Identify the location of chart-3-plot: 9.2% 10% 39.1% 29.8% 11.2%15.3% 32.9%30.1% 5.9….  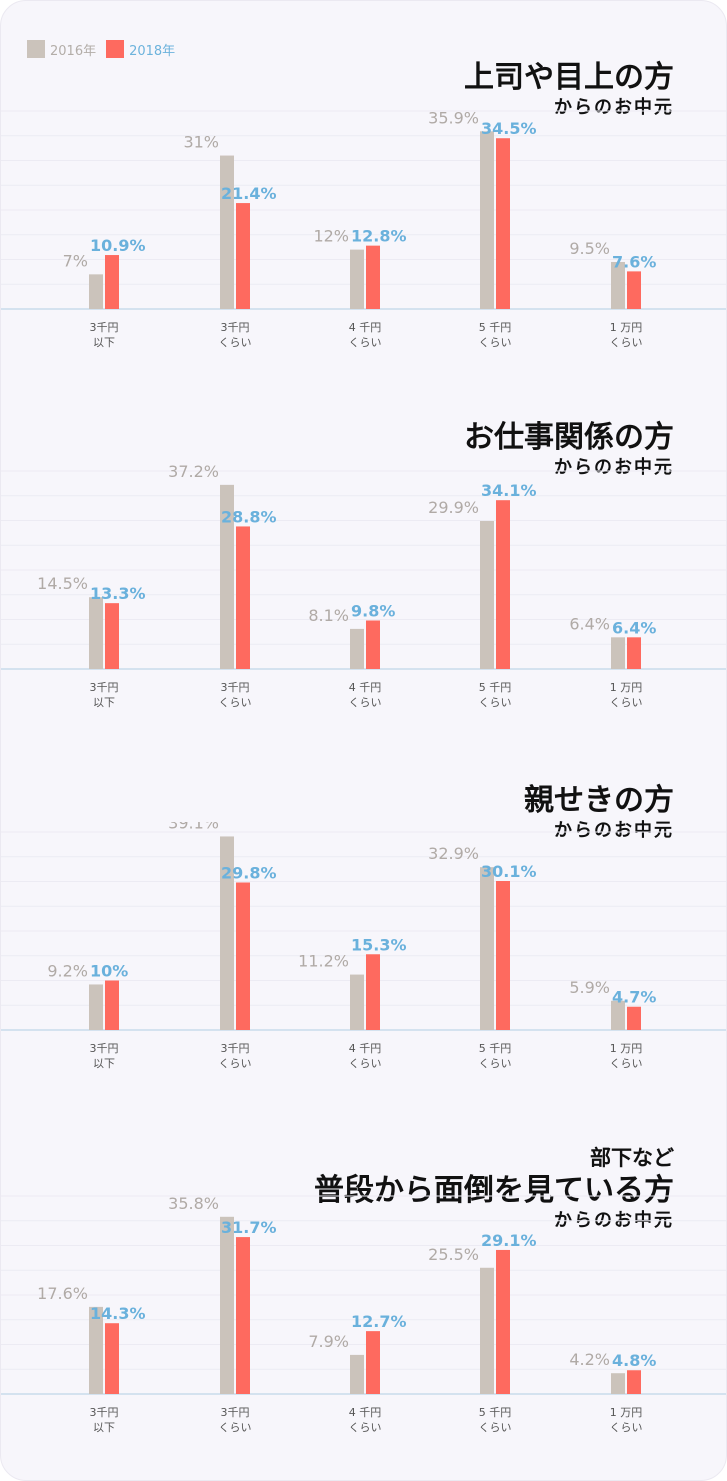
(363, 926).